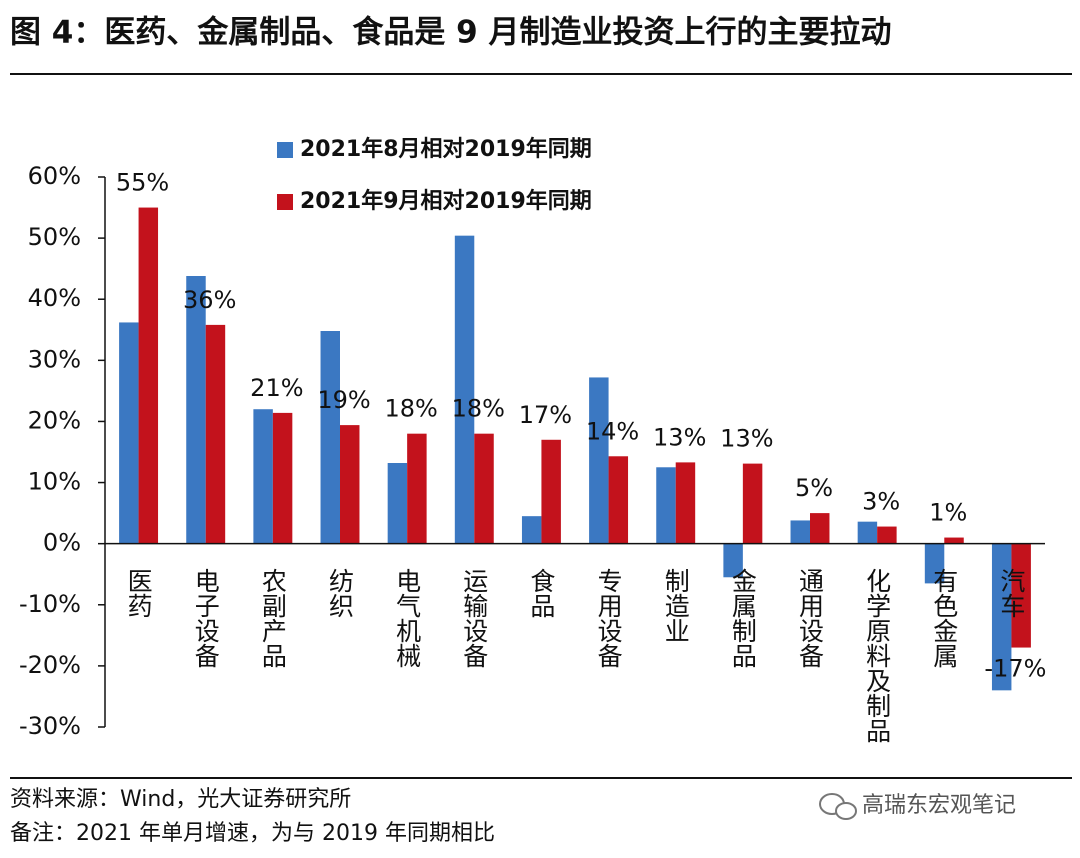 The image size is (1080, 858). Describe the element at coordinates (446, 149) in the screenshot. I see `legend-label: 2021年8月相对2019年同期` at that location.